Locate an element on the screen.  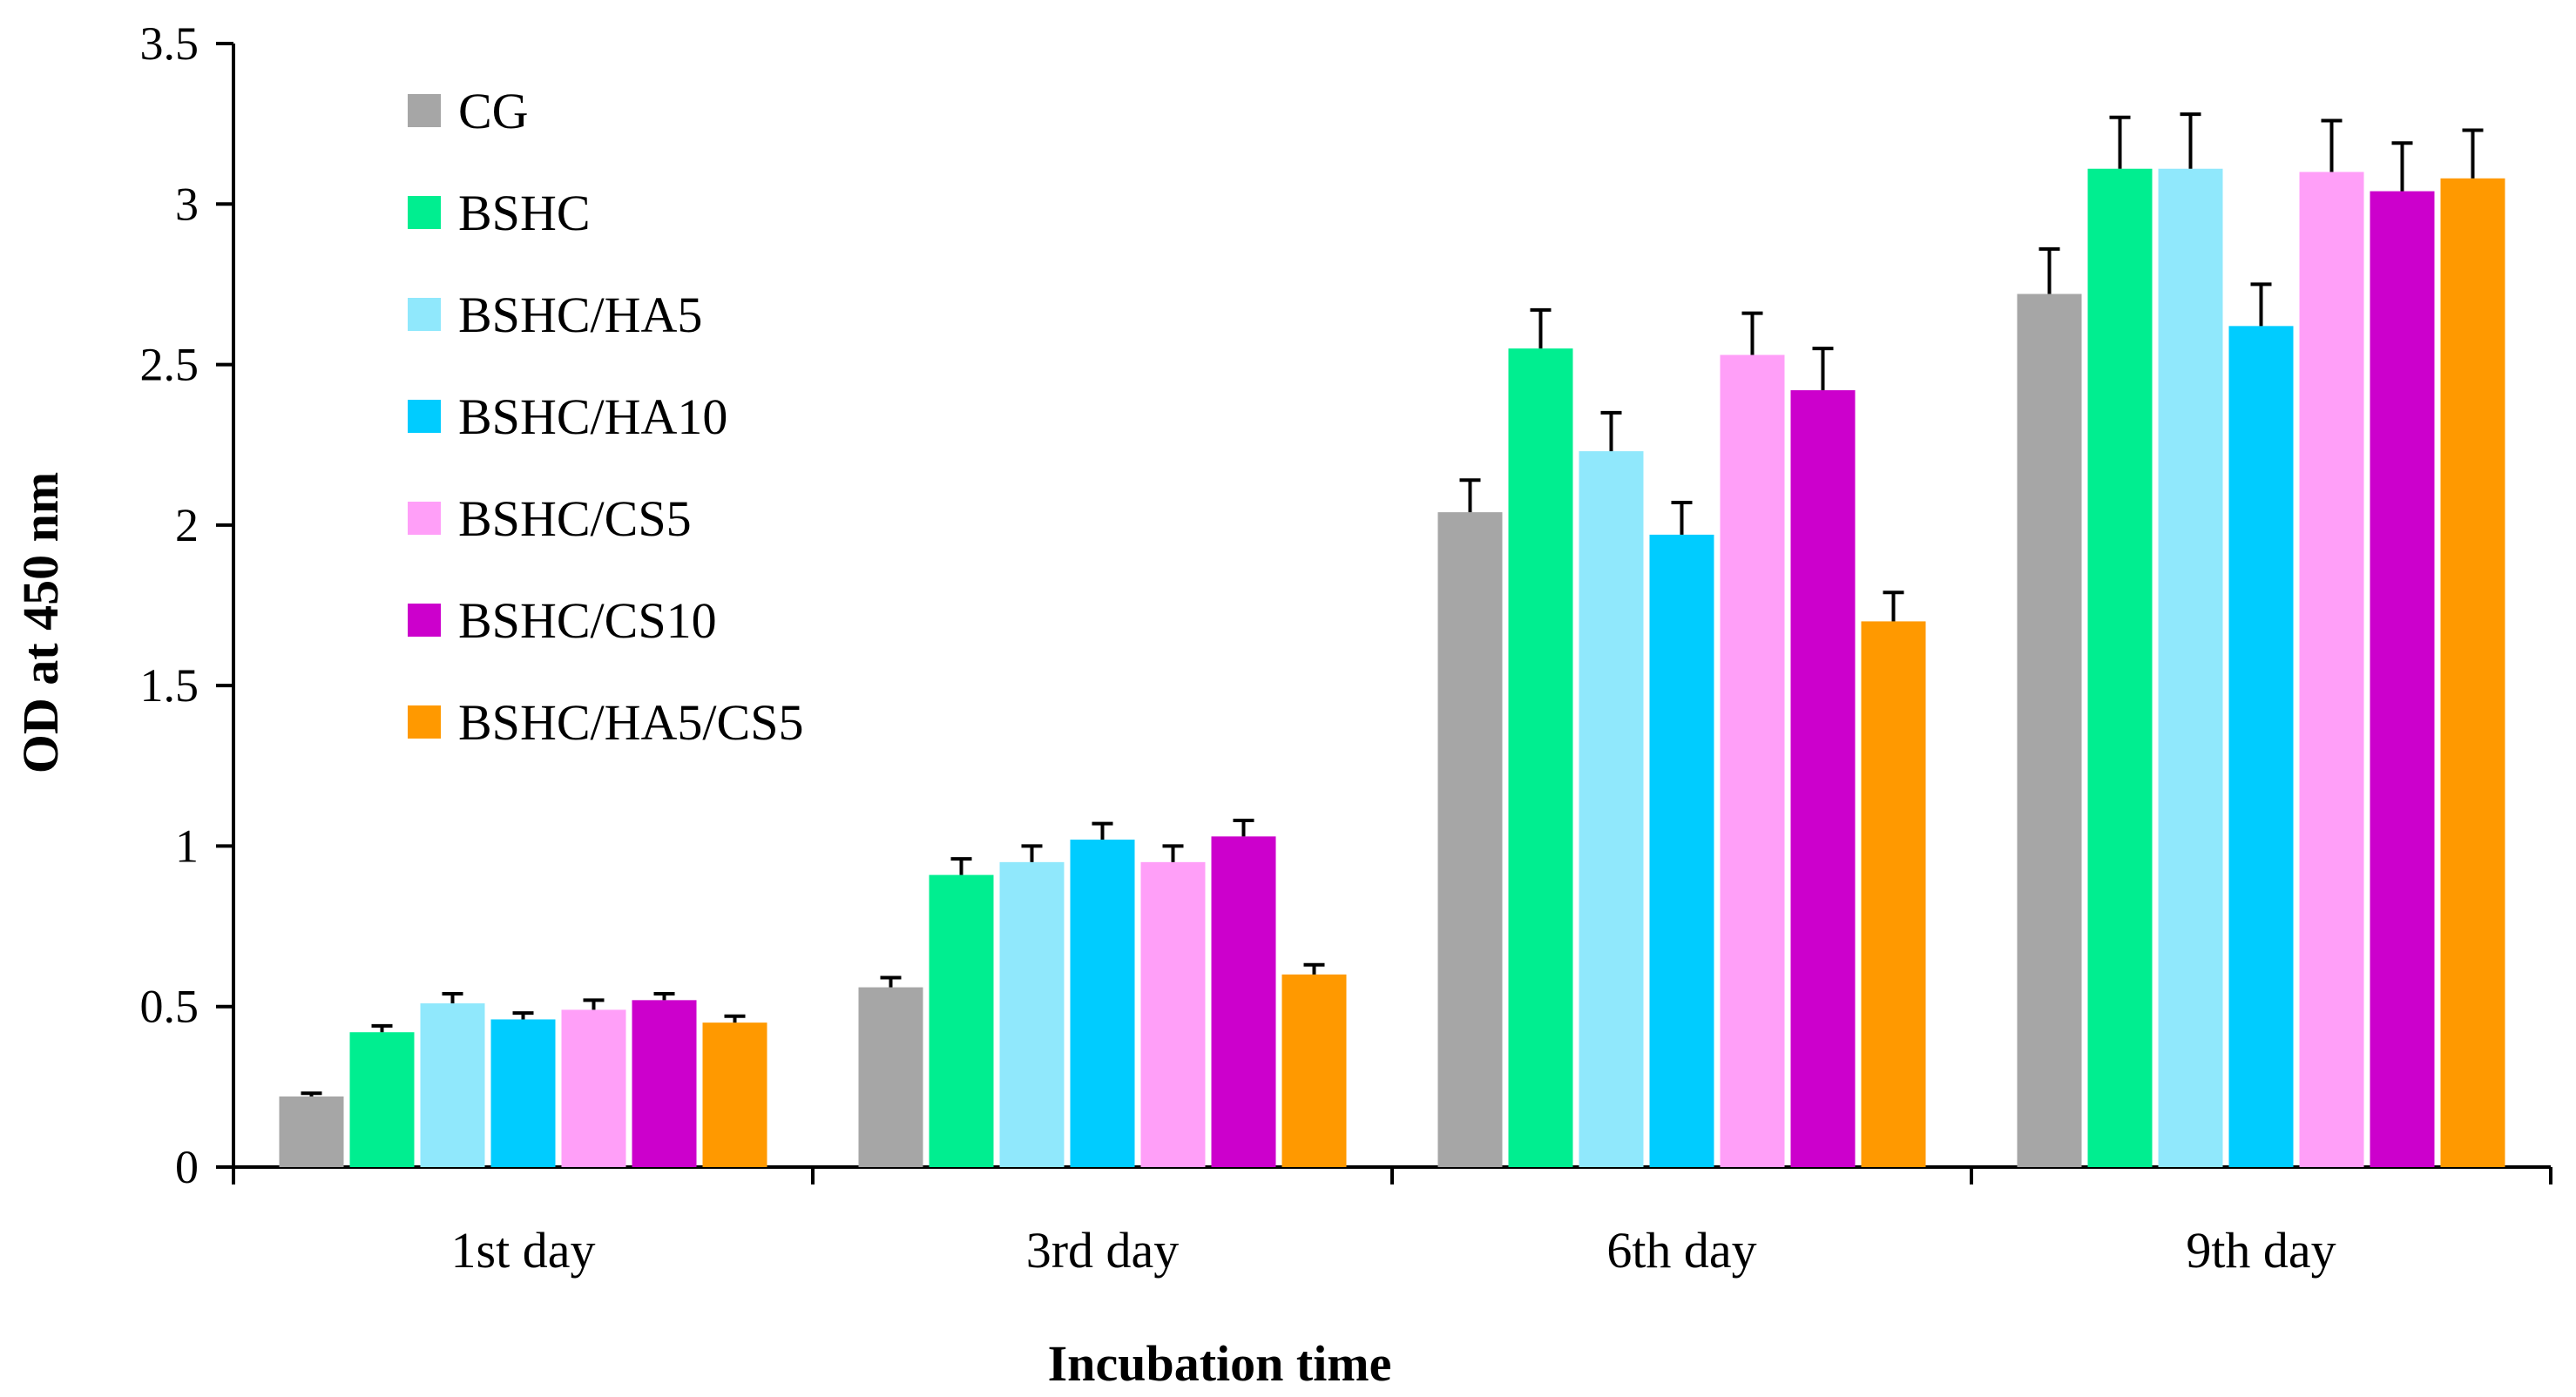
x-axis: 1st day 3rd day 6th day 9th day is located at coordinates (1392, 1222).